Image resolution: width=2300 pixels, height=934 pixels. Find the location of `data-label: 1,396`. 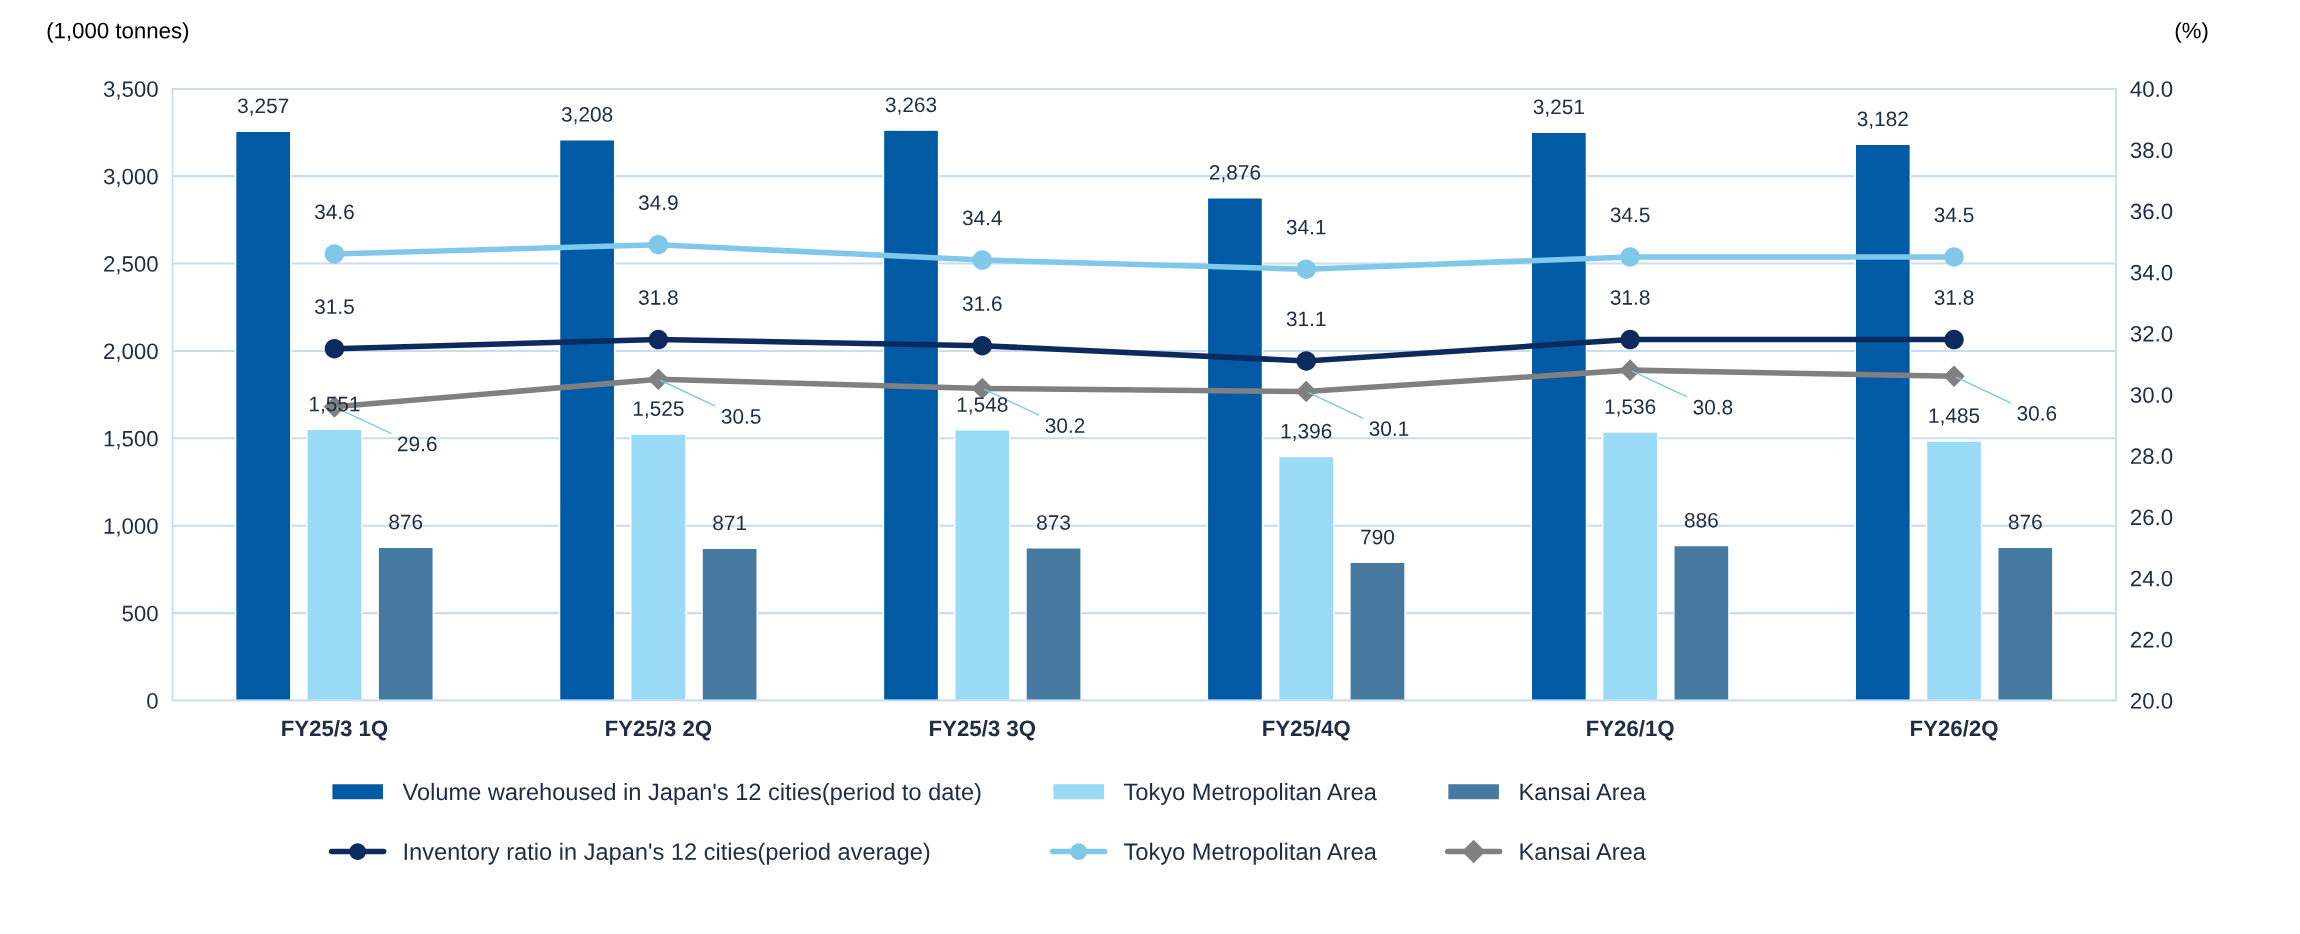

data-label: 1,396 is located at coordinates (1306, 432).